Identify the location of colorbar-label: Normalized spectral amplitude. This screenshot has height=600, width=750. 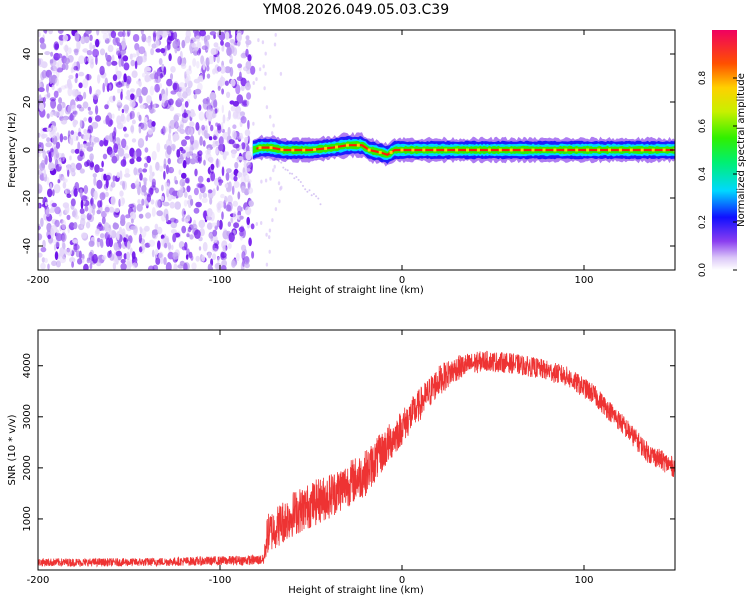
(741, 150).